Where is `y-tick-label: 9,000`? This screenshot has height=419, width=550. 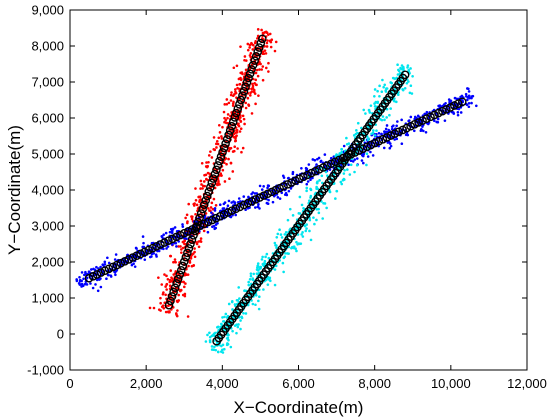 y-tick-label: 9,000 is located at coordinates (47, 10).